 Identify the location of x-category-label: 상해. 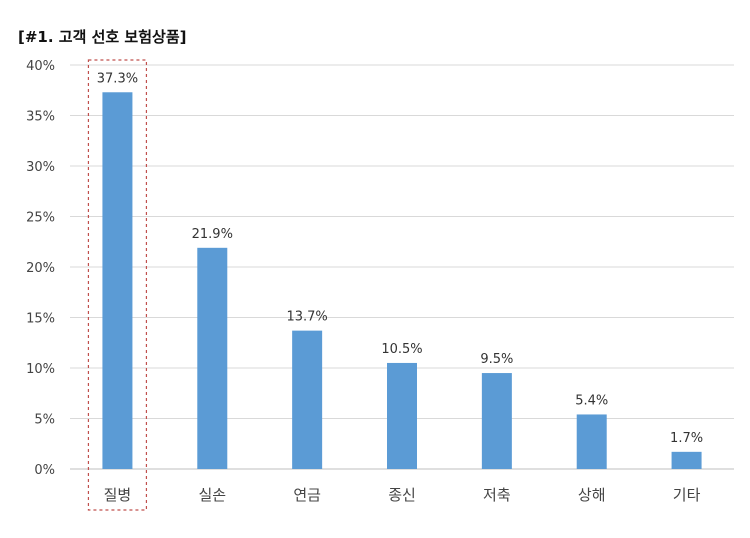
(592, 495).